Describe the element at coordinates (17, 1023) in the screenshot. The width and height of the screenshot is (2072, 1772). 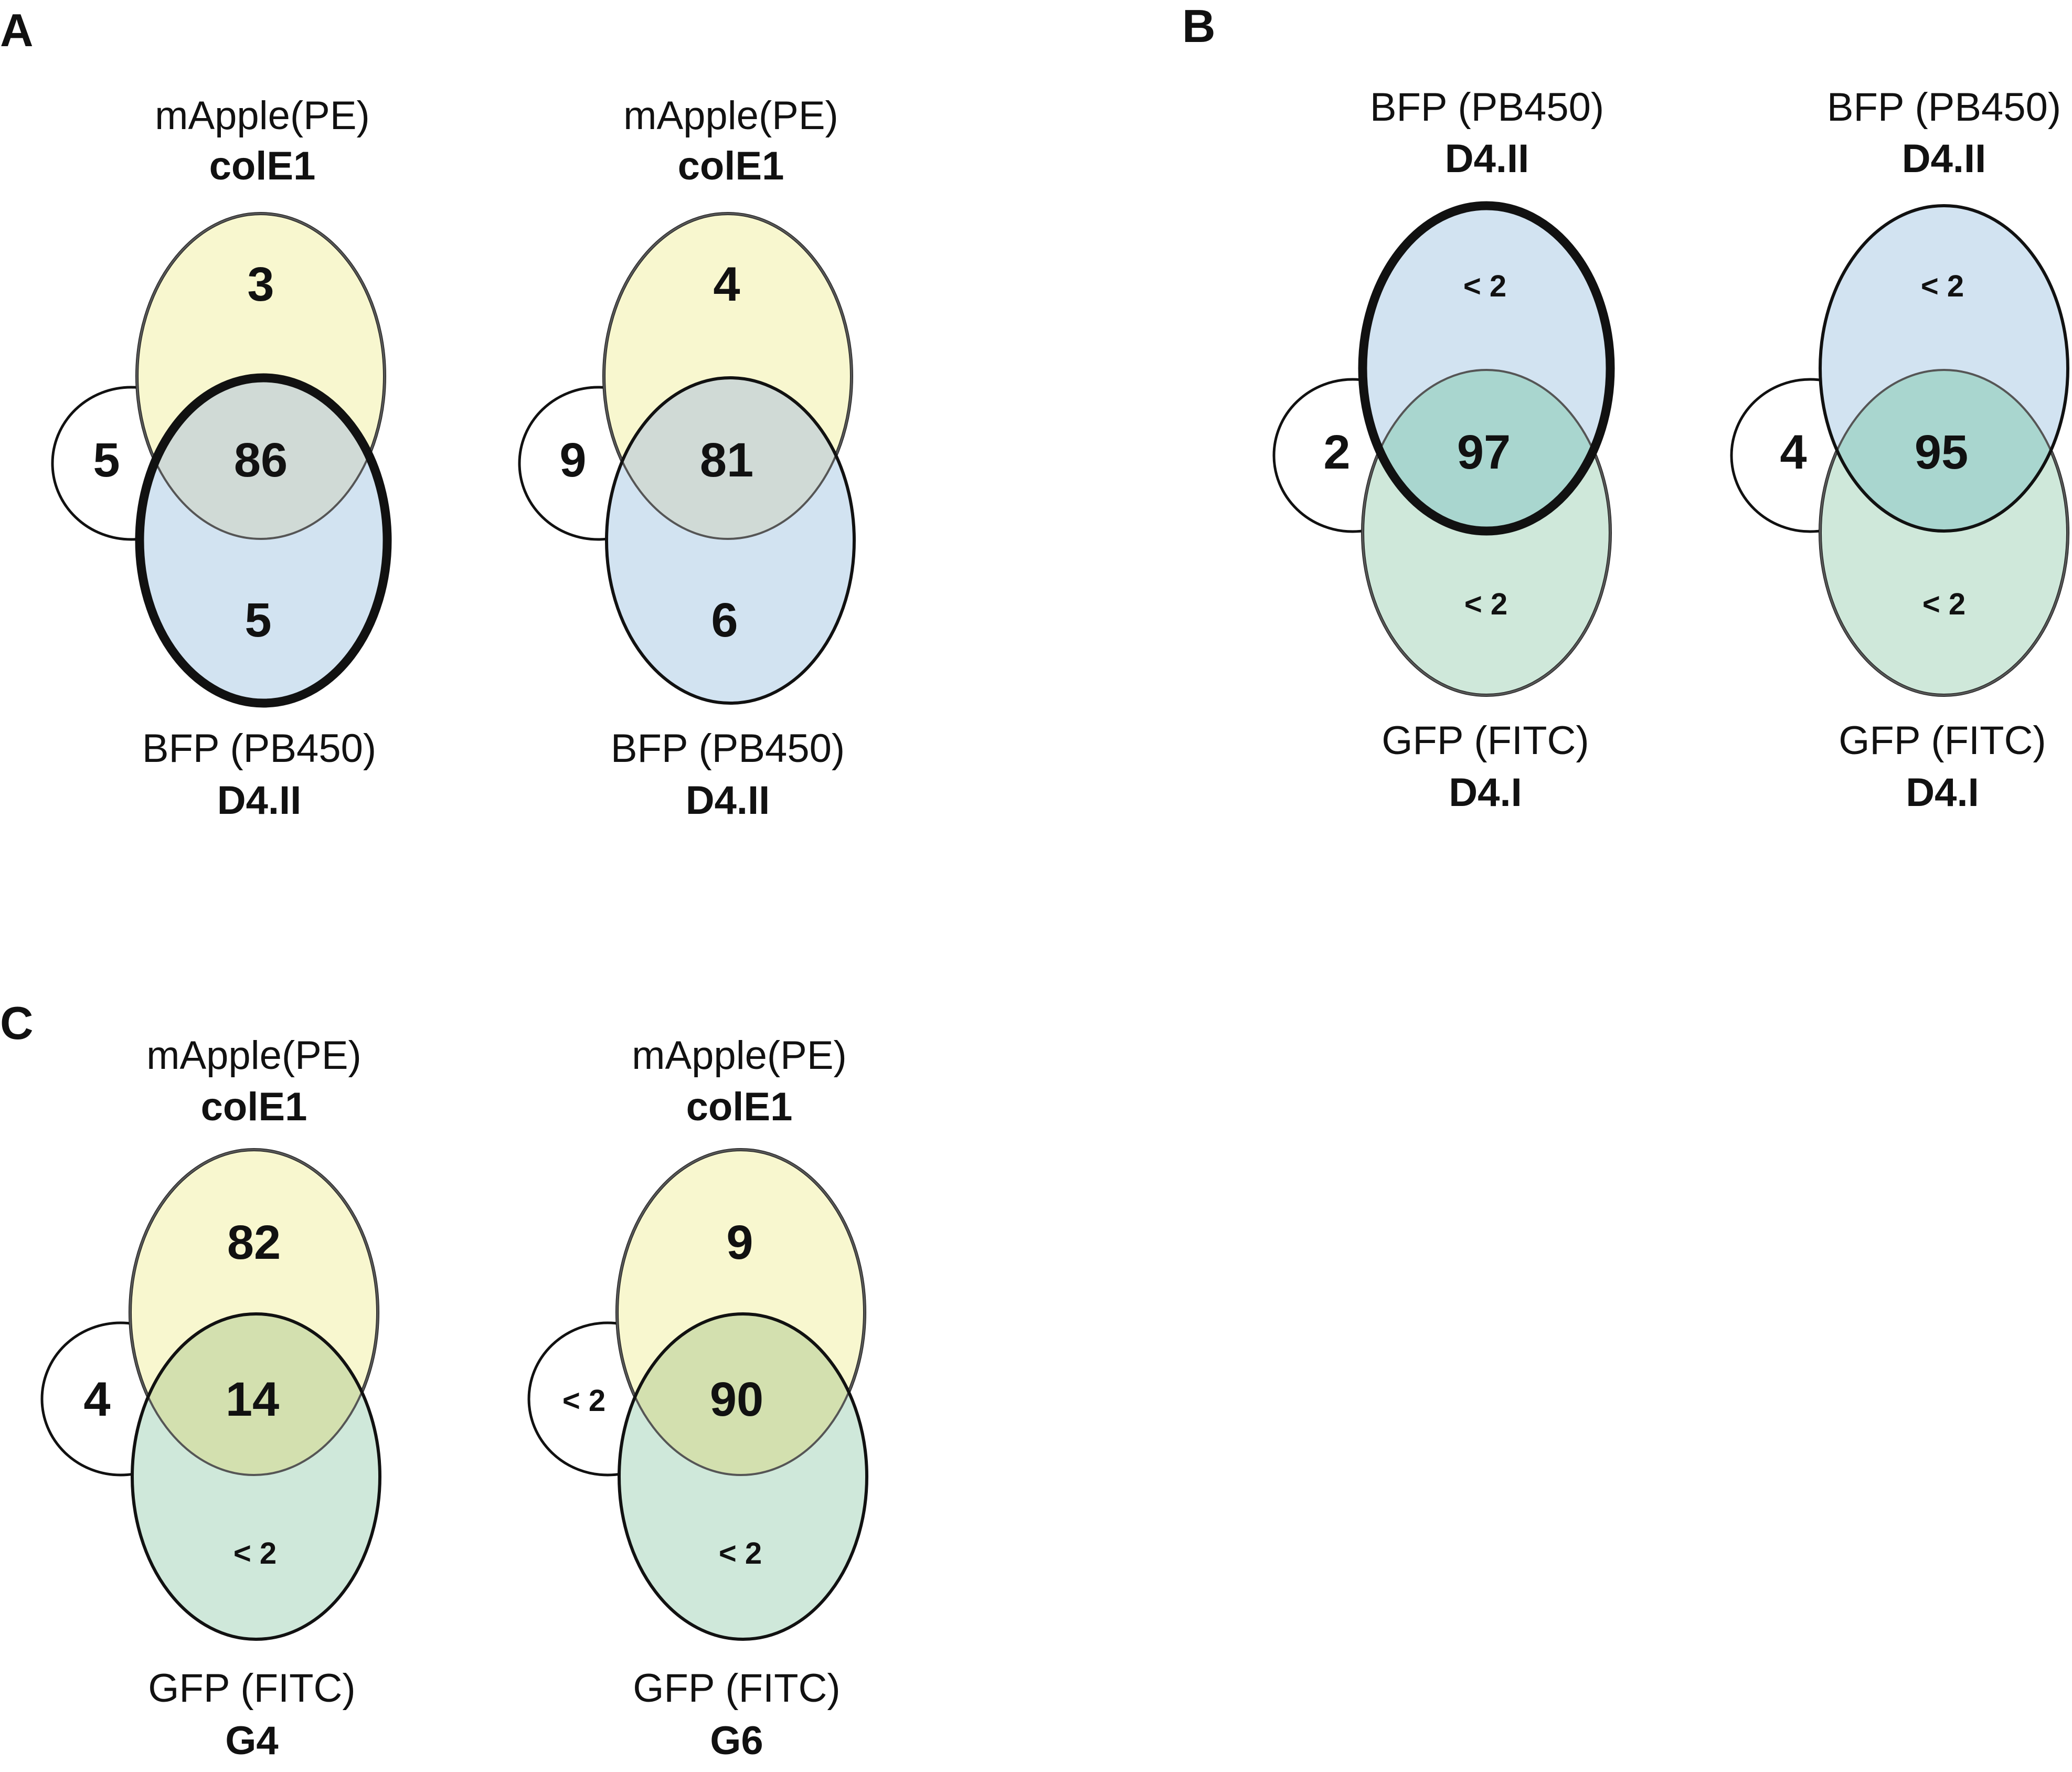
I see `panel-label-c: C` at that location.